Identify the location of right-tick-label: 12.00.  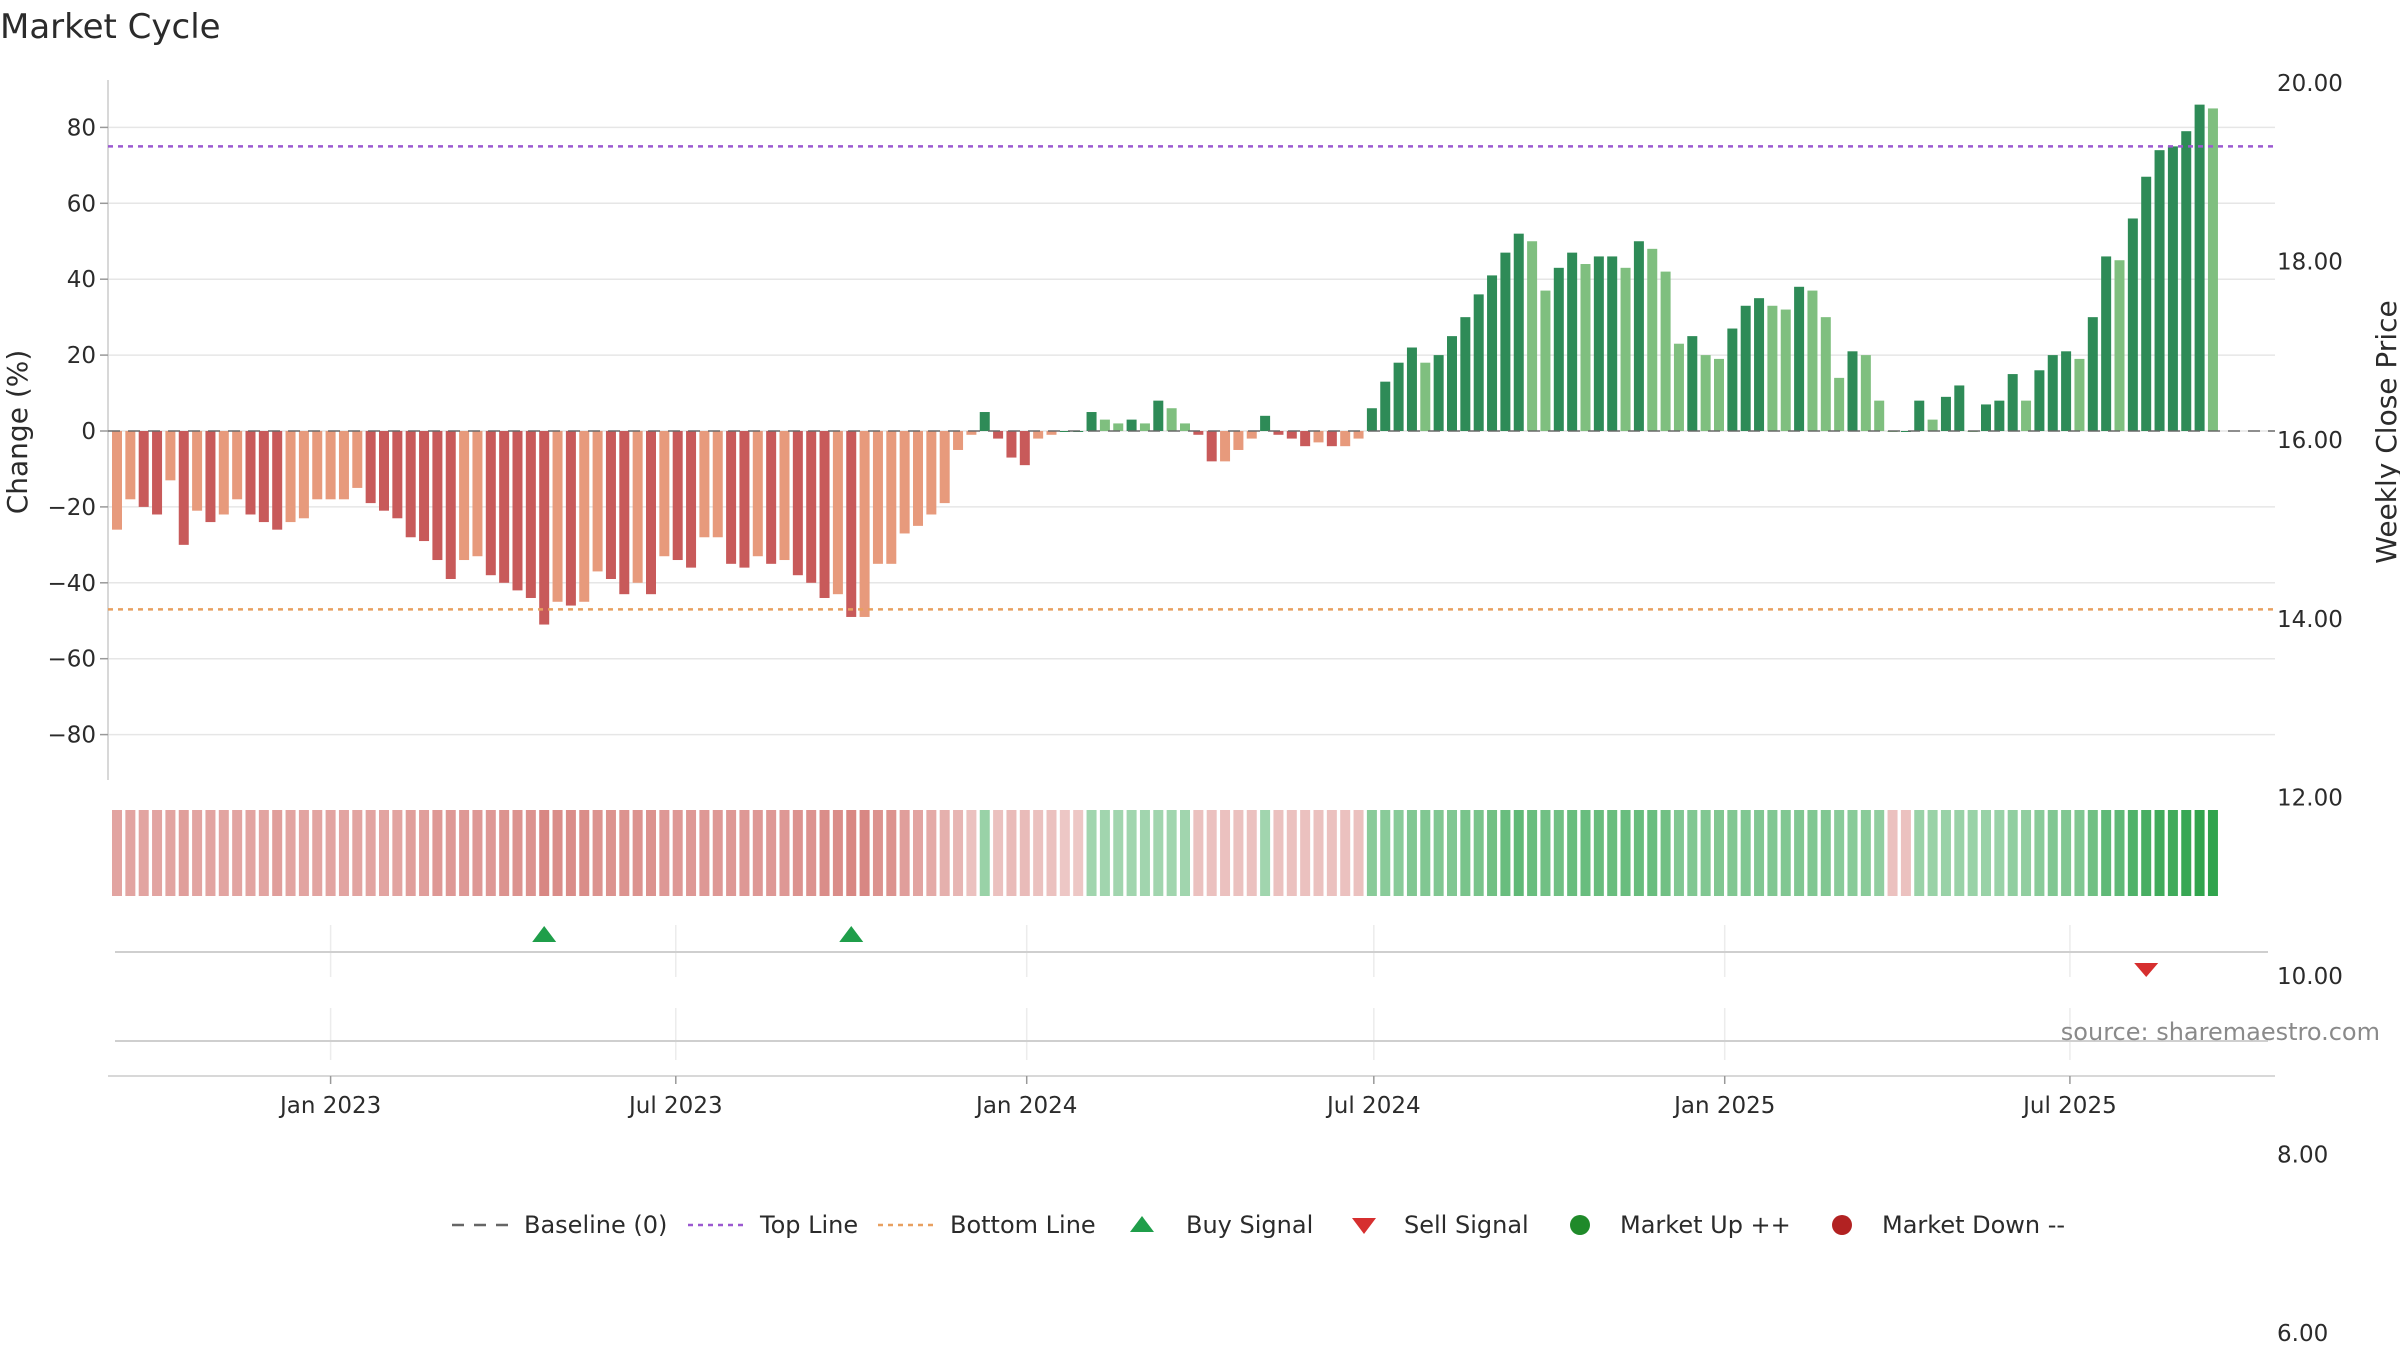
(2310, 798).